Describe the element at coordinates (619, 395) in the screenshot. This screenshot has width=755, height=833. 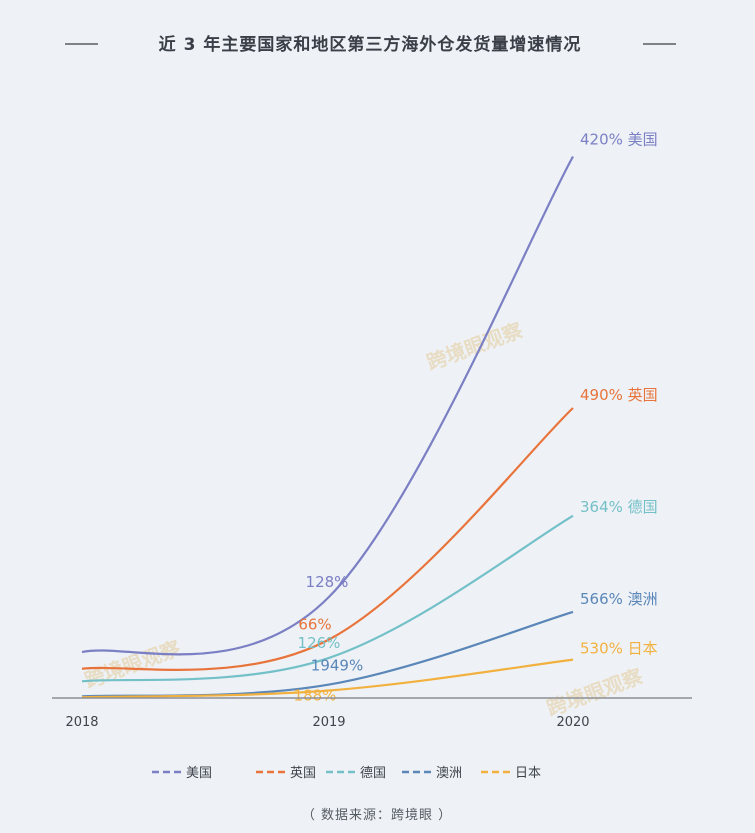
I see `data-label: 490% 英国` at that location.